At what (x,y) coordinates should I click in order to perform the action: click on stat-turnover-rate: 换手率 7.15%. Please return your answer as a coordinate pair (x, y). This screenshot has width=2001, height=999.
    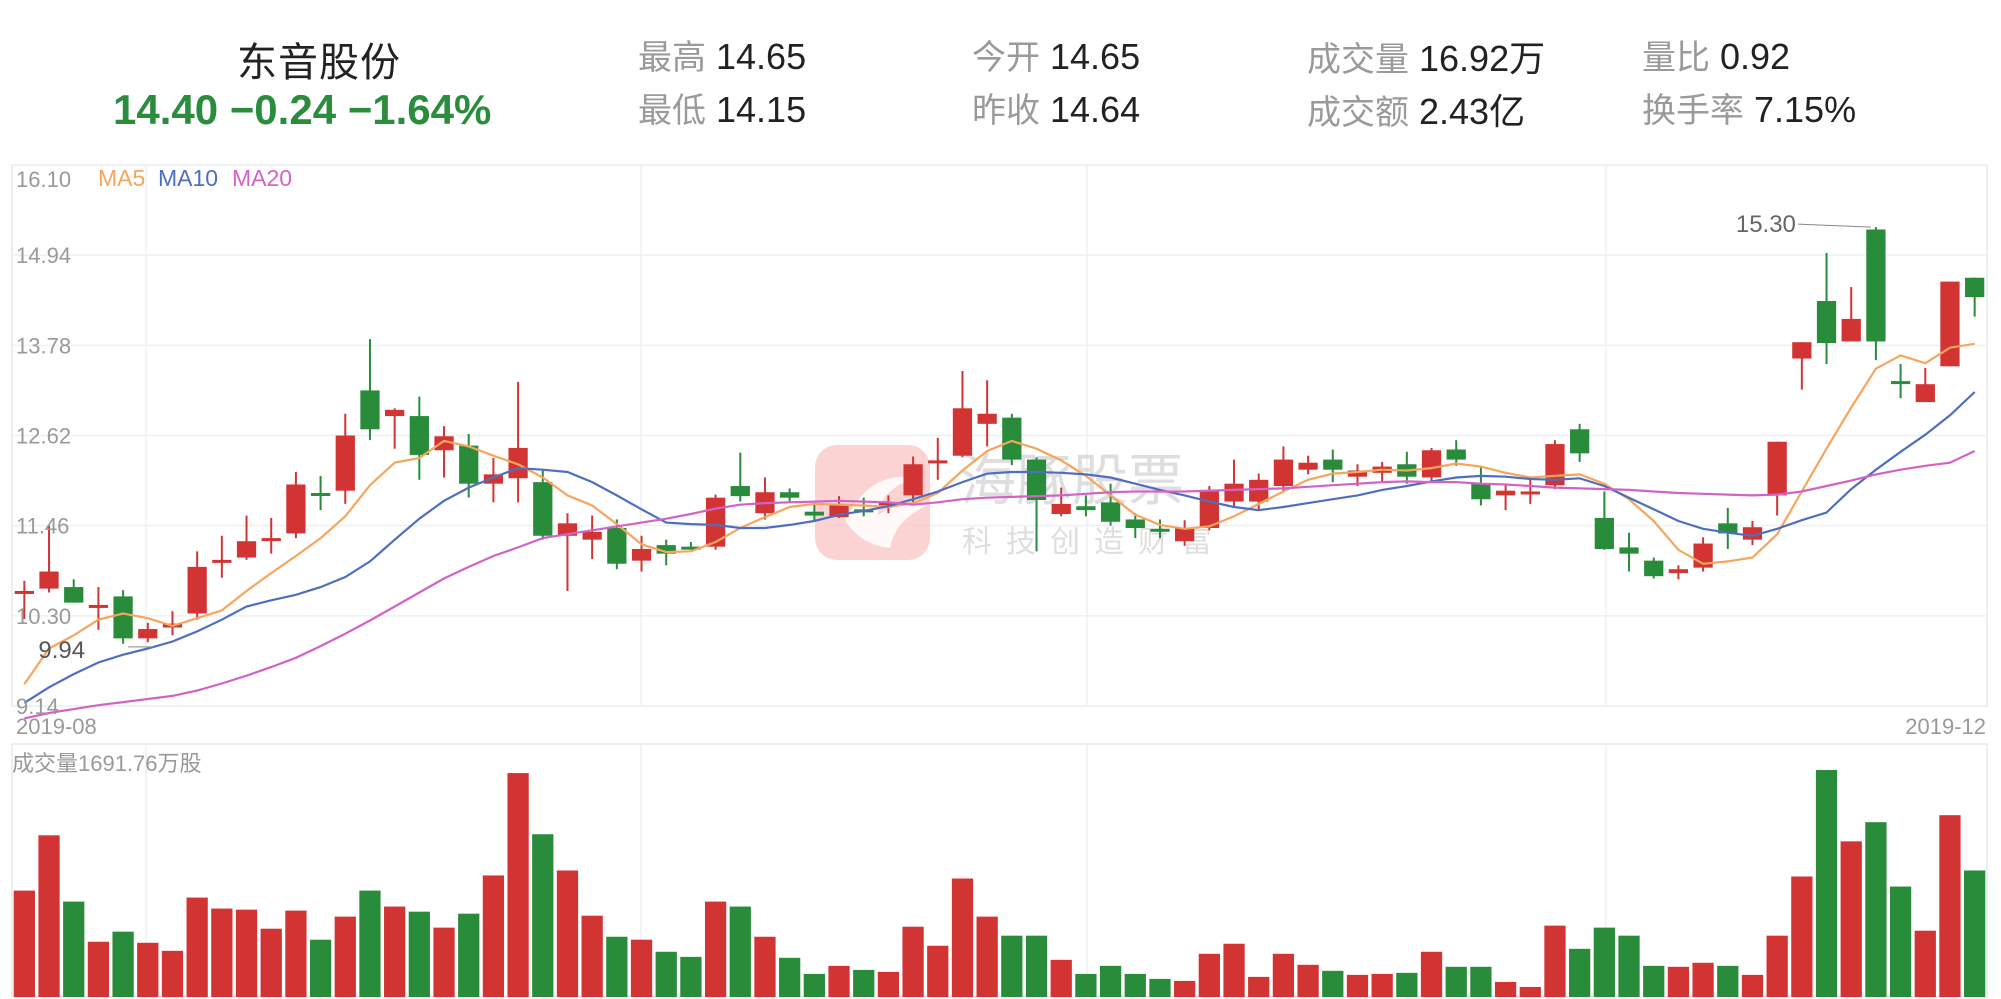
    Looking at the image, I should click on (1749, 110).